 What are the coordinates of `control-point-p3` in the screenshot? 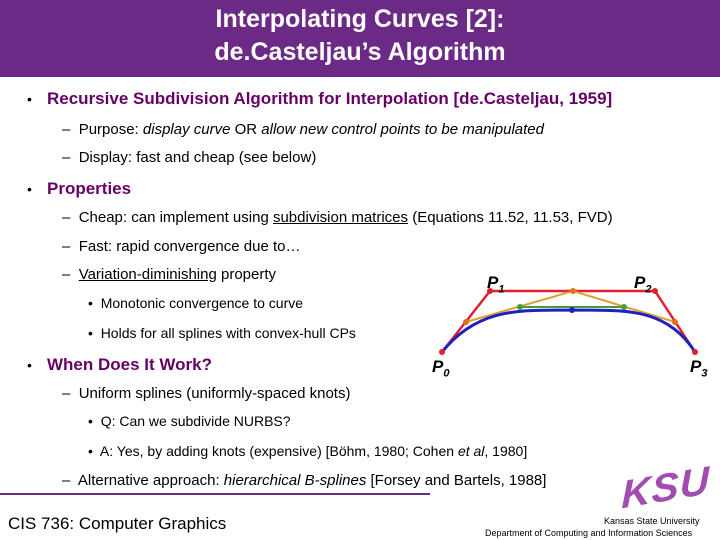 It's located at (695, 352).